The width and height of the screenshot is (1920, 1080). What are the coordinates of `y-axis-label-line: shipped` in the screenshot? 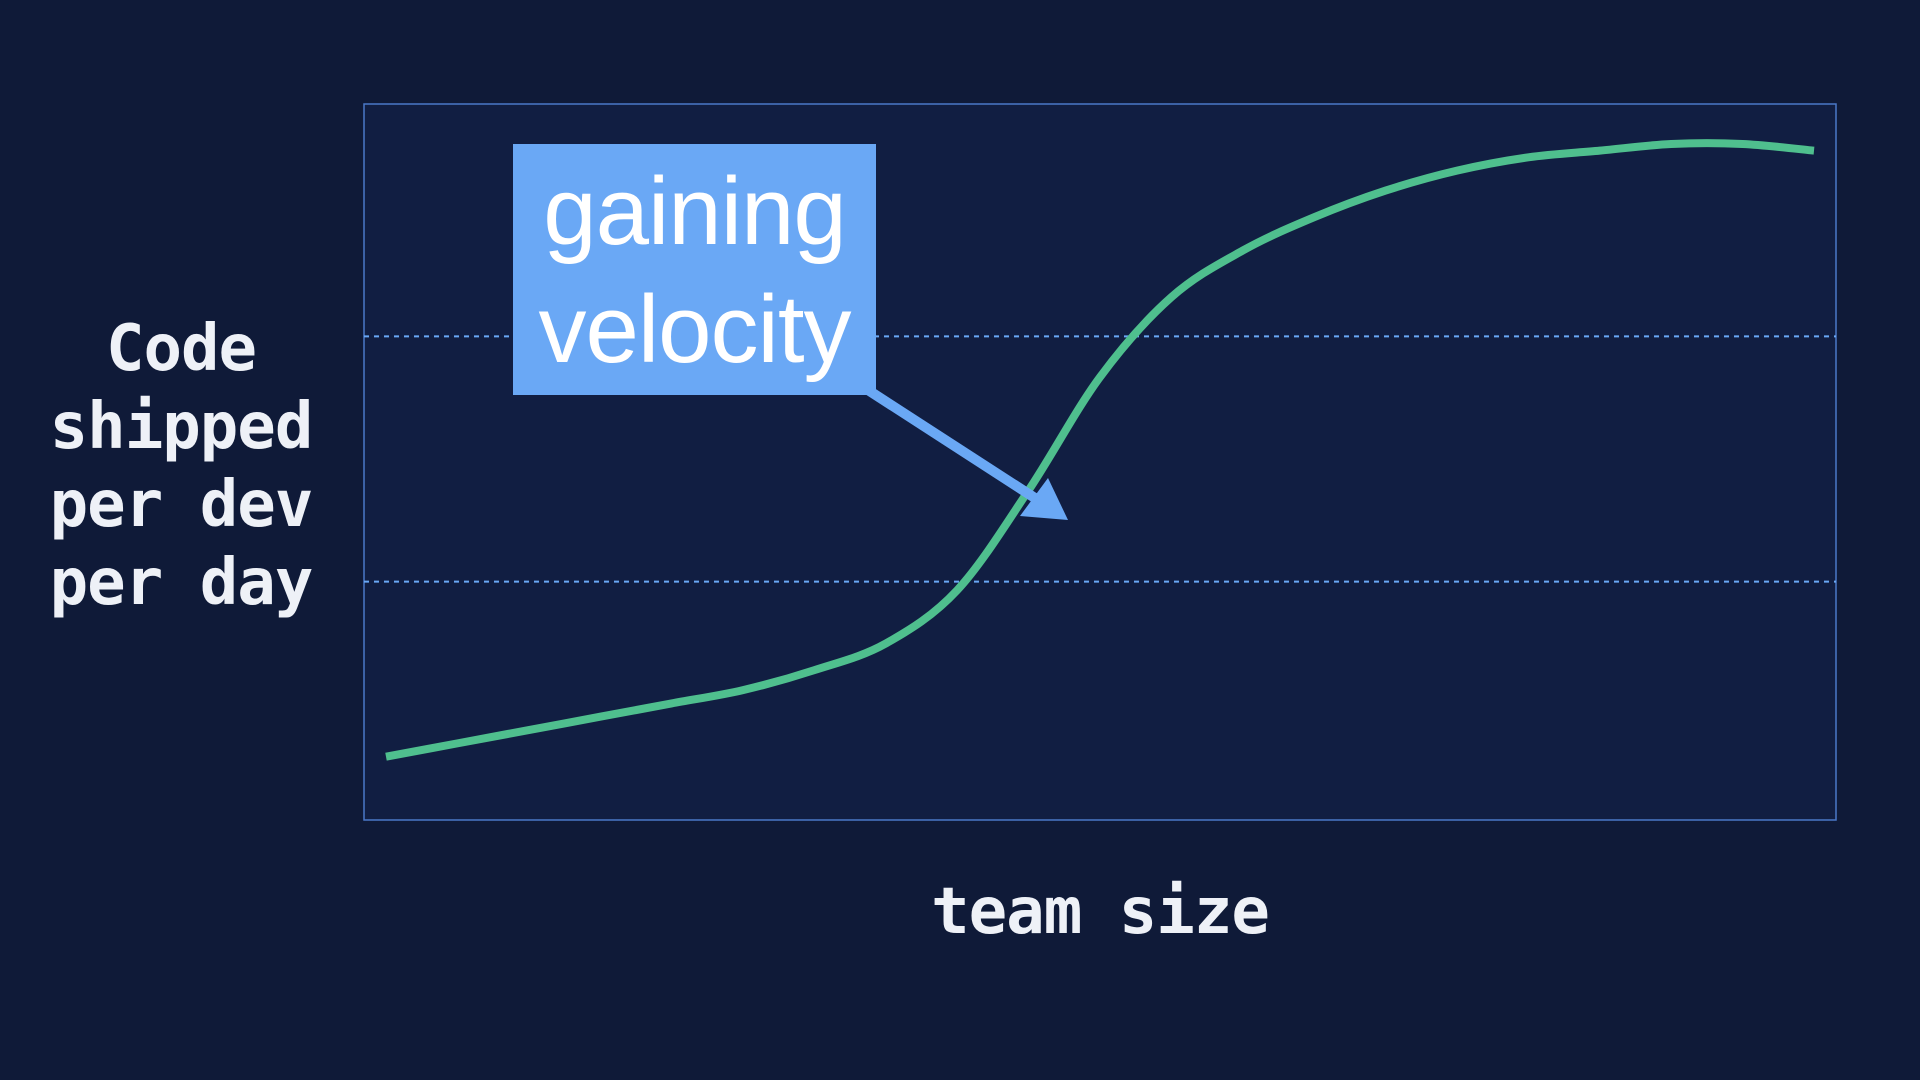 It's located at (181, 427).